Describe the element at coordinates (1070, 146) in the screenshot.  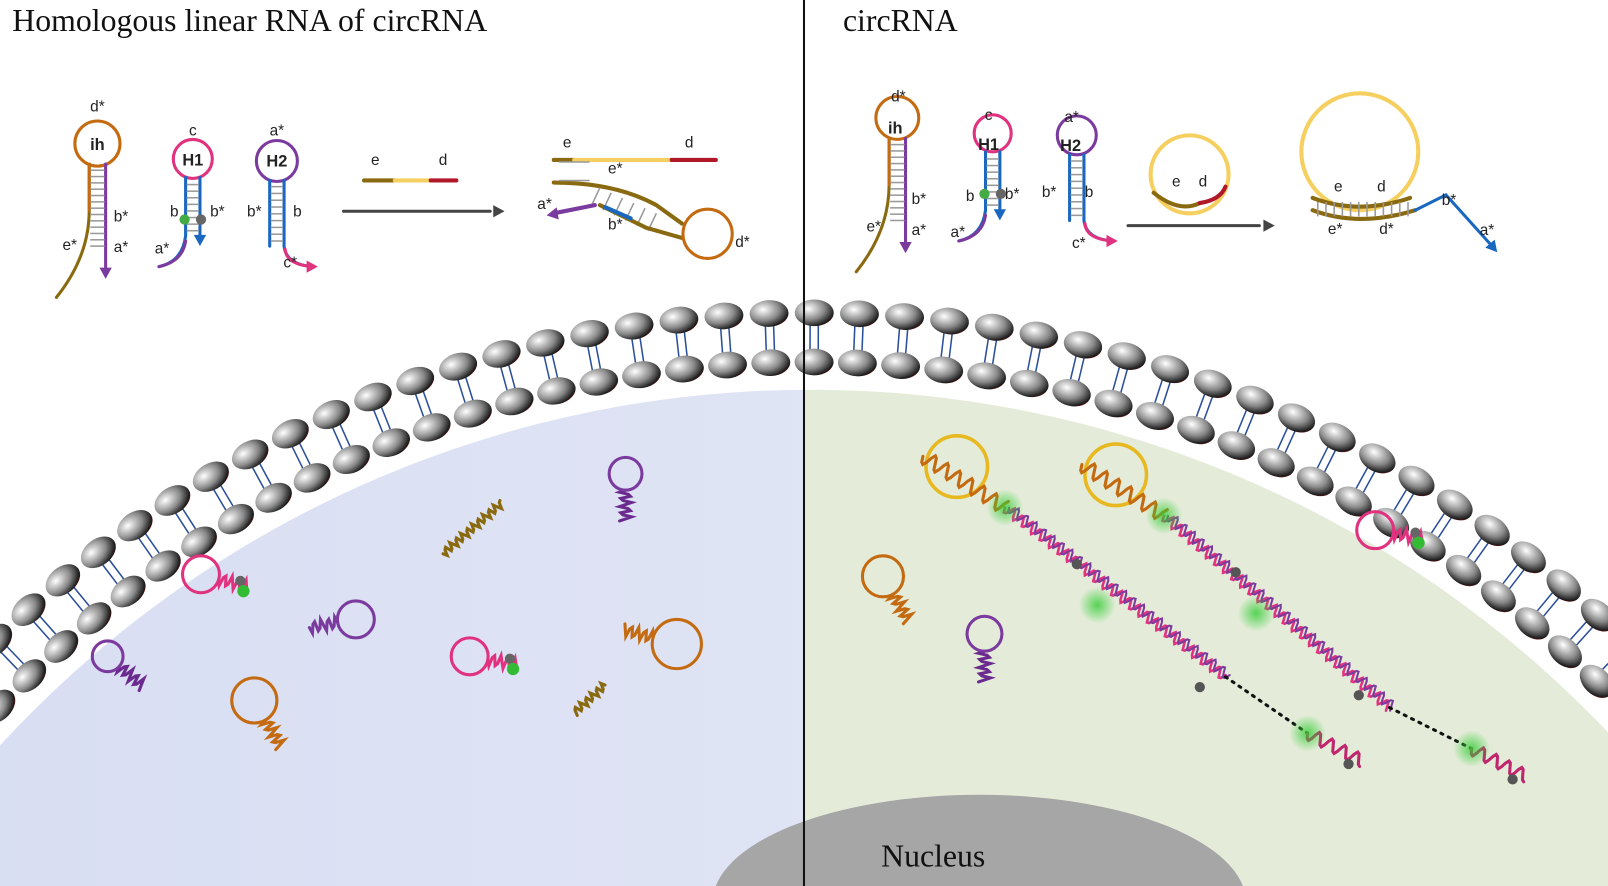
I see `strand-label: H2` at that location.